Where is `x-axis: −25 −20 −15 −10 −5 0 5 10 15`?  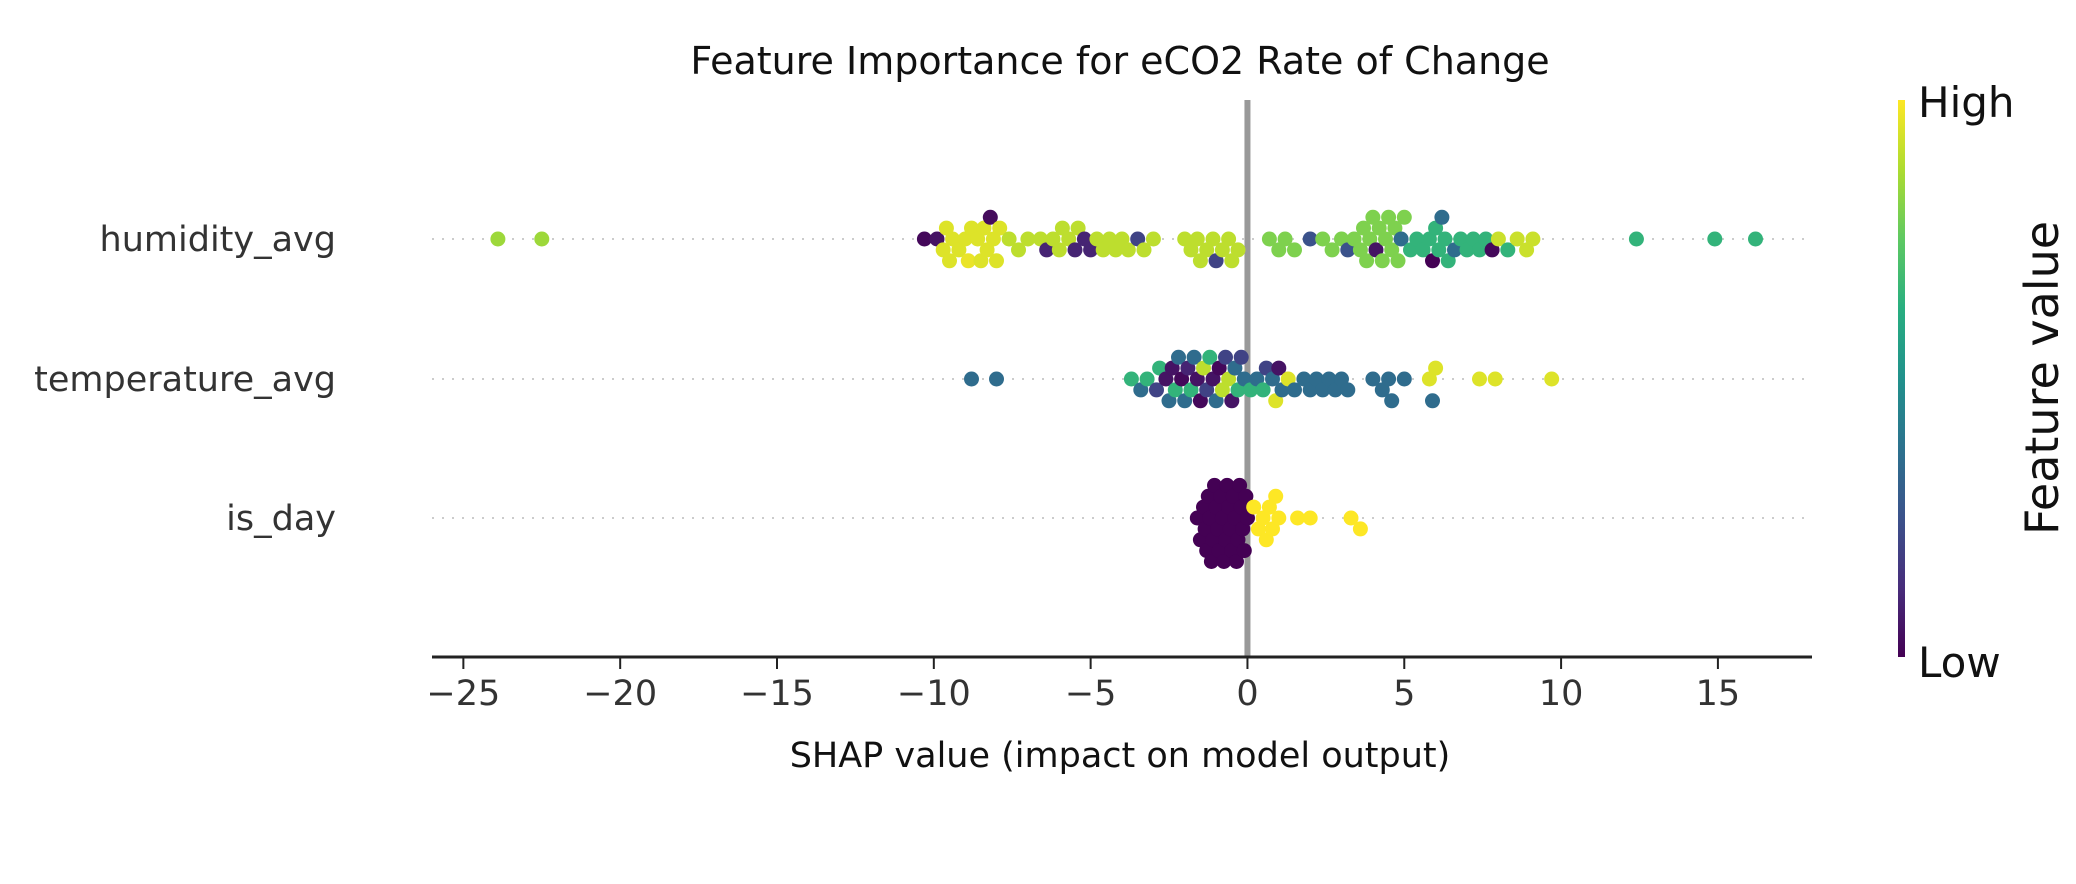 x-axis: −25 −20 −15 −10 −5 0 5 10 15 is located at coordinates (1119, 684).